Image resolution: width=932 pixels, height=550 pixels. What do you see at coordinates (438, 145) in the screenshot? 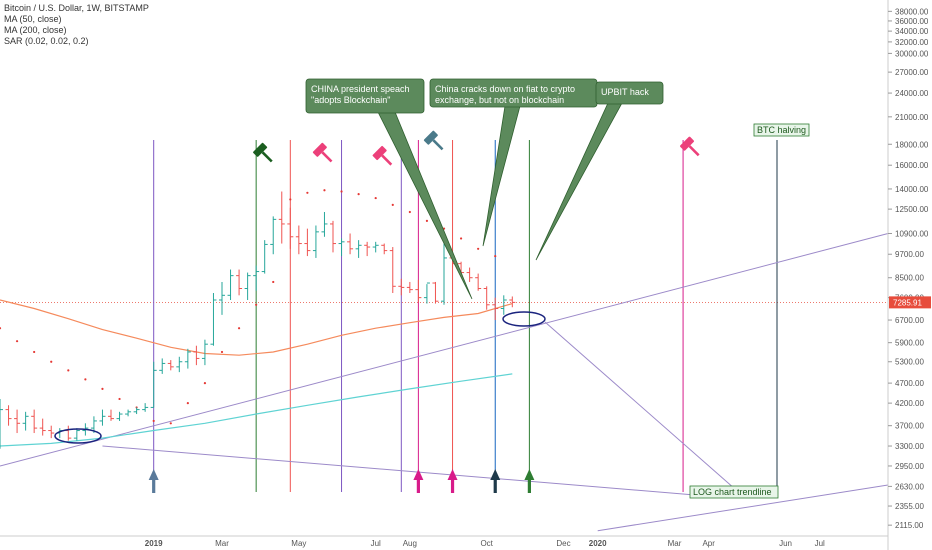
I see `gavel-handle` at bounding box center [438, 145].